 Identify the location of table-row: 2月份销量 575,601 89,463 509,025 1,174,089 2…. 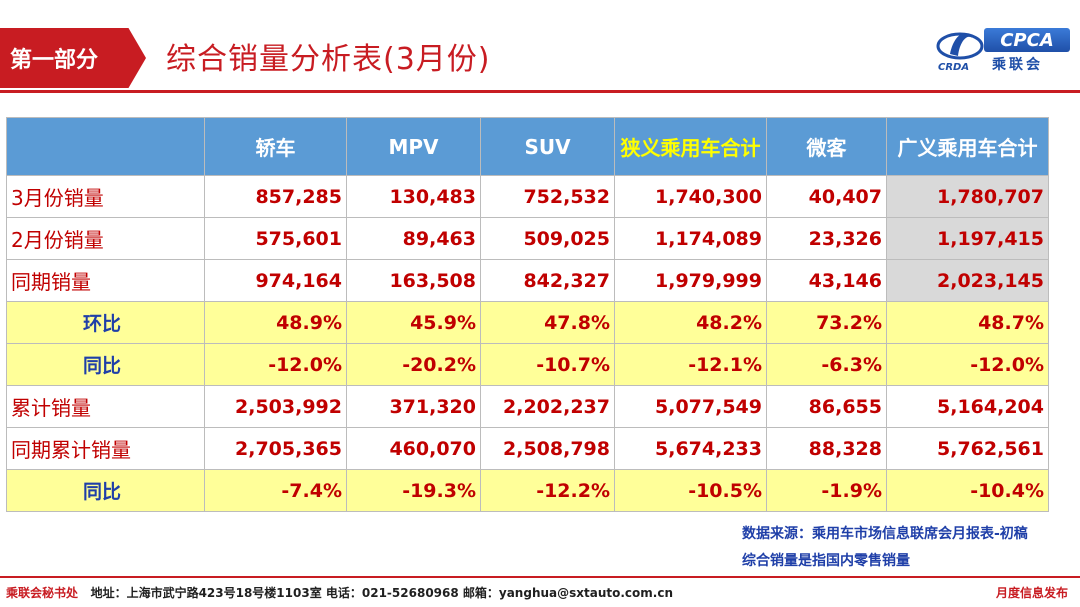
(527, 238).